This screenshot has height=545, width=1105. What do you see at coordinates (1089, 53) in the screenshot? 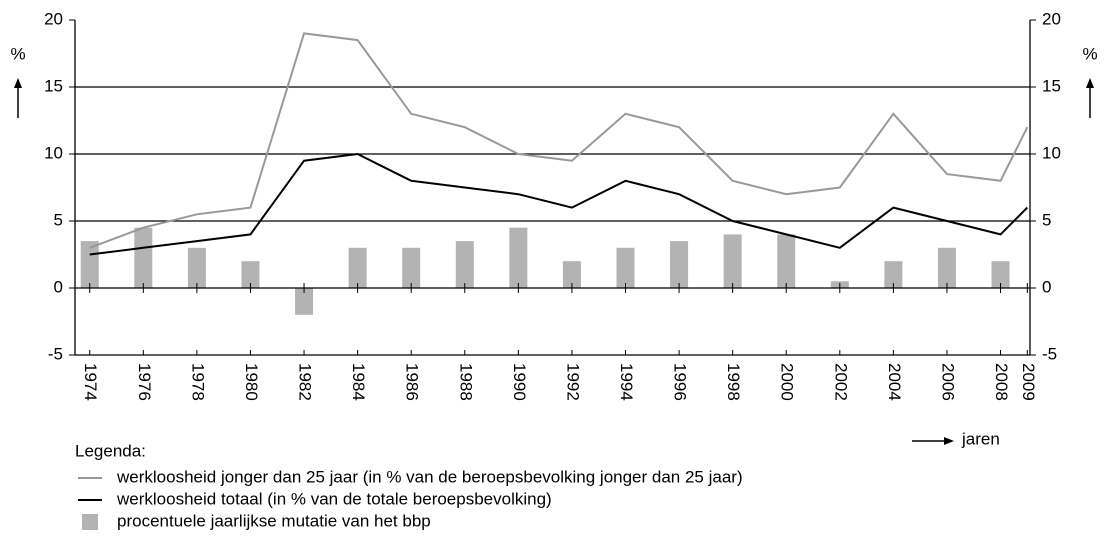
I see `y2-axis-label: %` at bounding box center [1089, 53].